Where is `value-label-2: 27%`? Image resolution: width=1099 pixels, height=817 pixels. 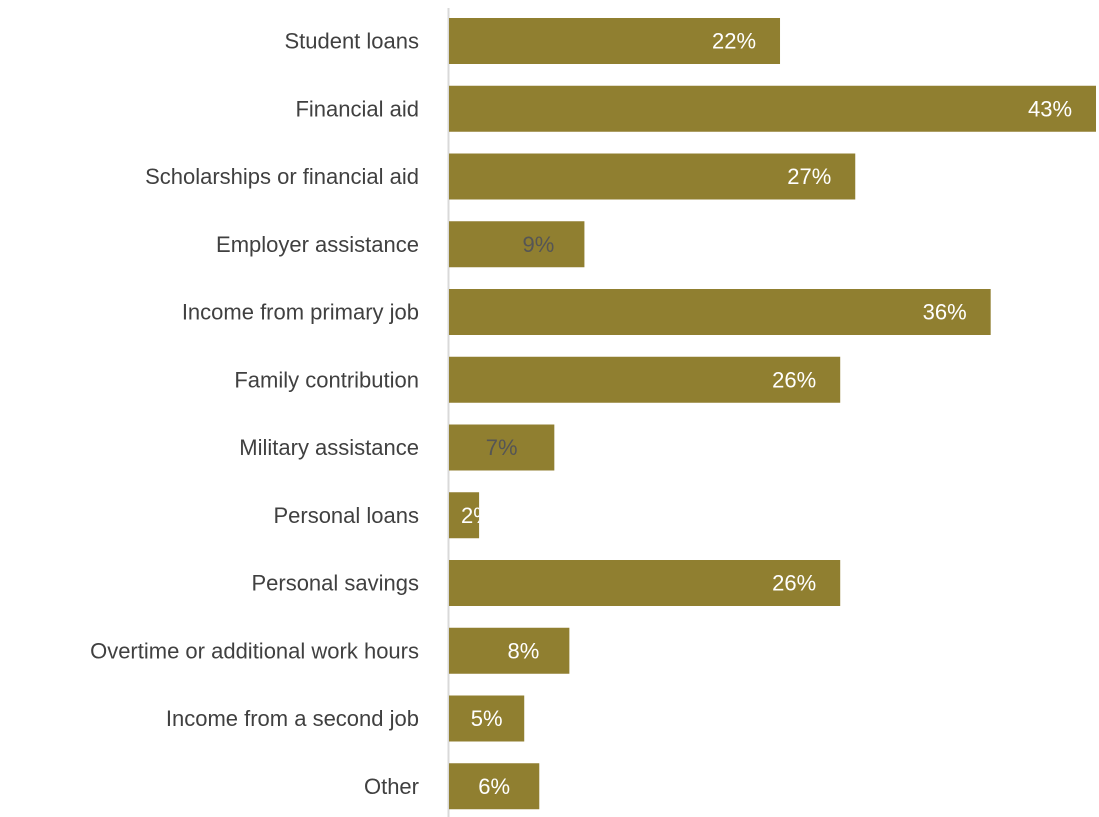
value-label-2: 27% is located at coordinates (809, 176).